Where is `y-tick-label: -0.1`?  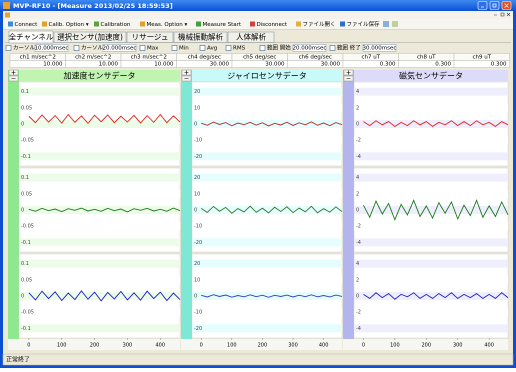 y-tick-label: -0.1 is located at coordinates (26, 157).